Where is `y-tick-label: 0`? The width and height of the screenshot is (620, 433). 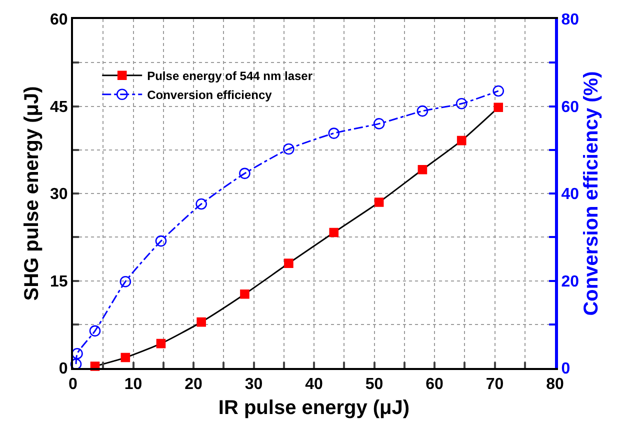 y-tick-label: 0 is located at coordinates (63, 369).